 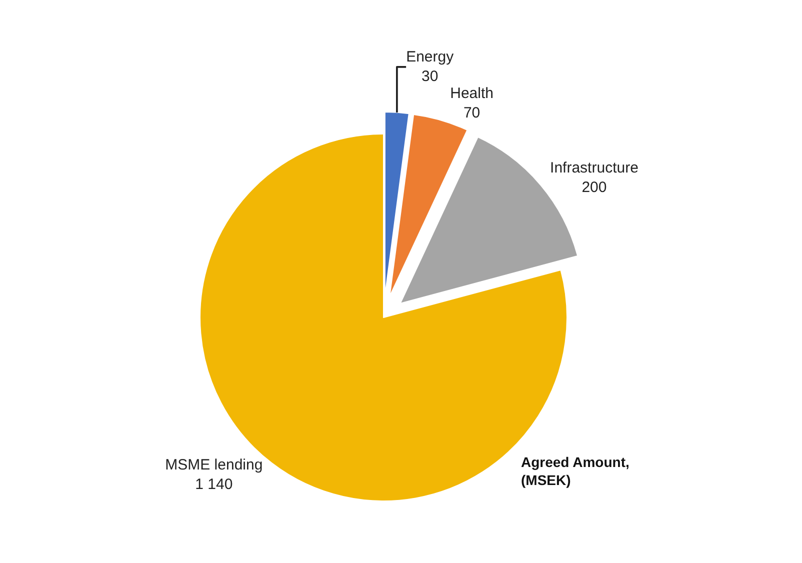 What do you see at coordinates (594, 187) in the screenshot?
I see `data-label: 200` at bounding box center [594, 187].